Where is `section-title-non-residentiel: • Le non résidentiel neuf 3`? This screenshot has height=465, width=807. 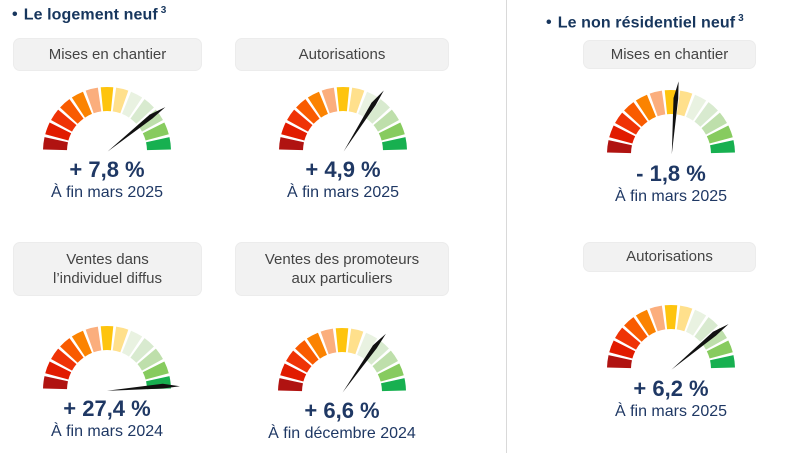
section-title-non-residentiel: • Le non résidentiel neuf 3 is located at coordinates (645, 22).